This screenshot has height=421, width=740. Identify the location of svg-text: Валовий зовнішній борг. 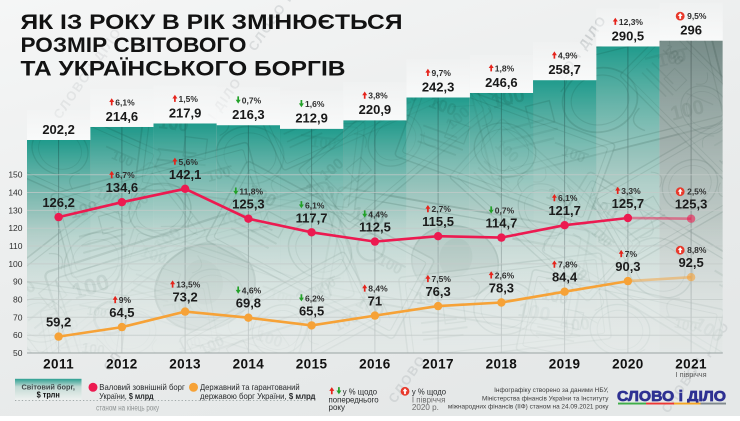
(142, 387).